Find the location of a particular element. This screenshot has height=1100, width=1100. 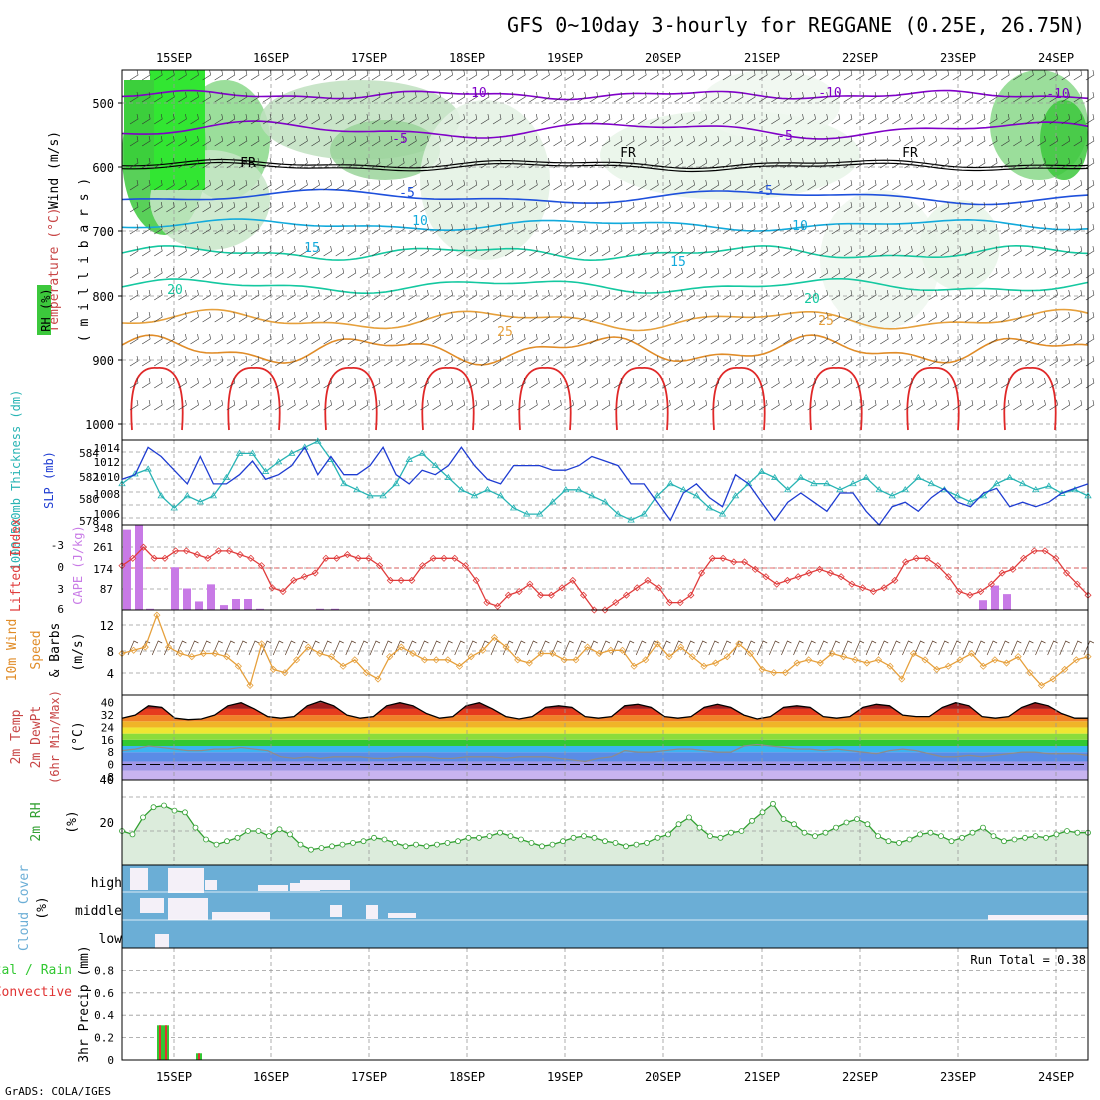

date-label-bottom: 24SEP is located at coordinates (1056, 1077).